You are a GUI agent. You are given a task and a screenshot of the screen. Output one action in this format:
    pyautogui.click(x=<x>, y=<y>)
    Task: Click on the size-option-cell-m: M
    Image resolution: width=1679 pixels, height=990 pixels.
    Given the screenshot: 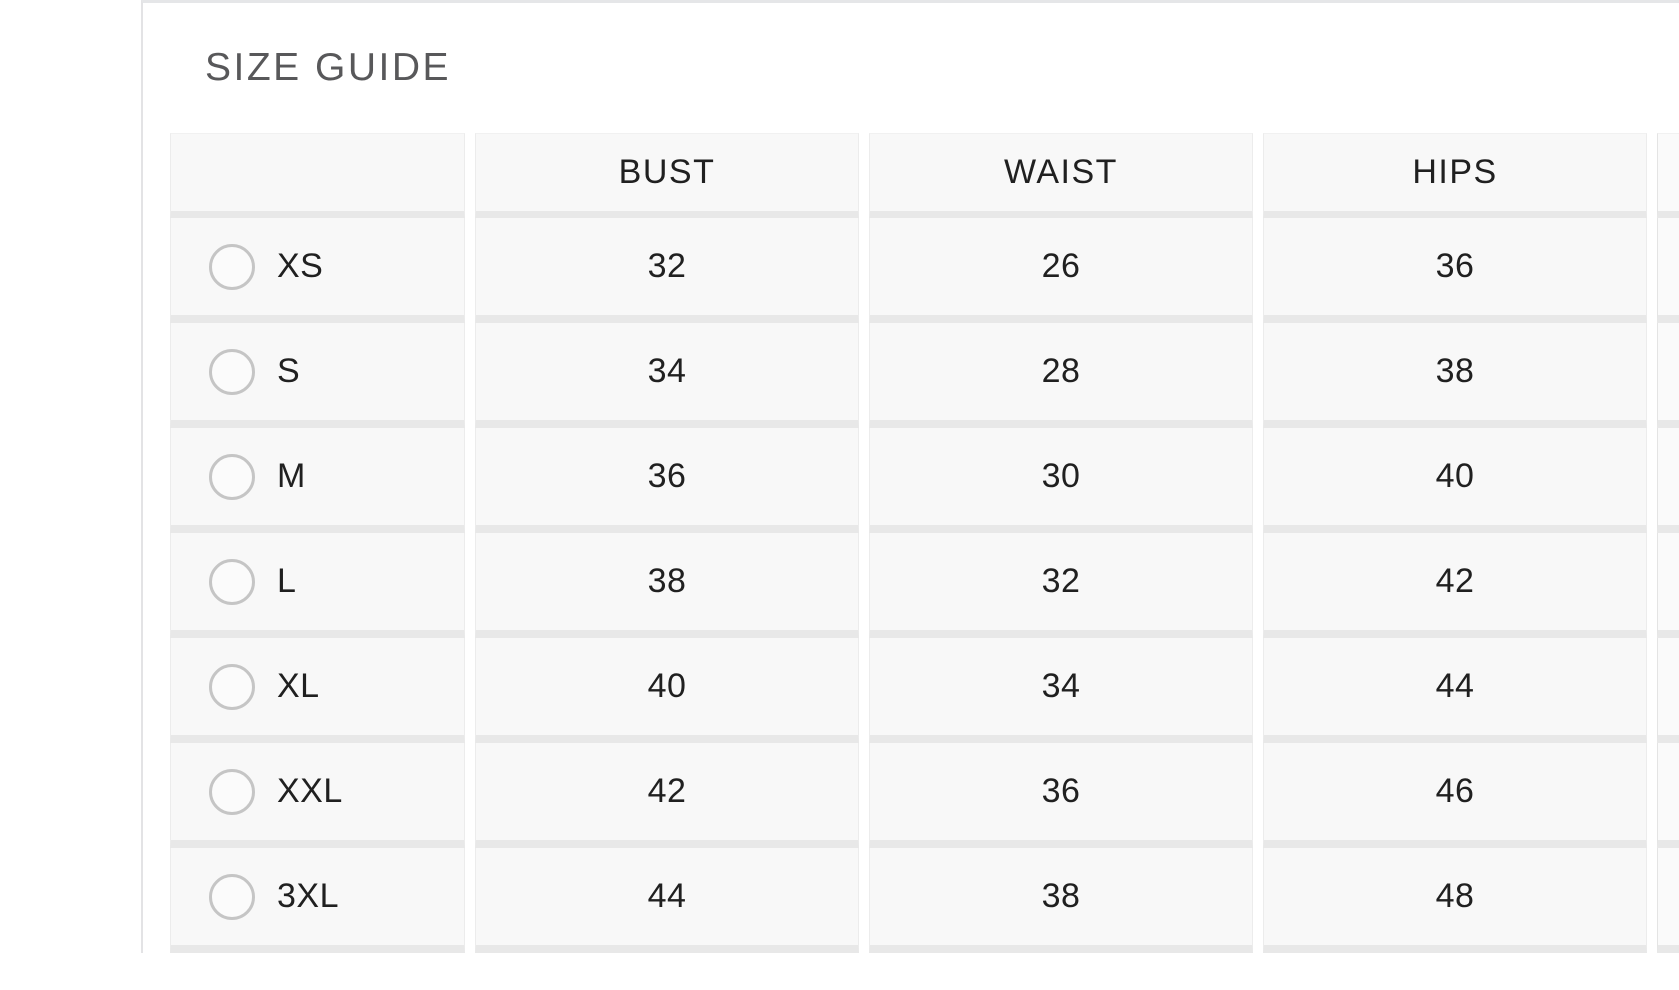 What is the action you would take?
    pyautogui.click(x=317, y=480)
    